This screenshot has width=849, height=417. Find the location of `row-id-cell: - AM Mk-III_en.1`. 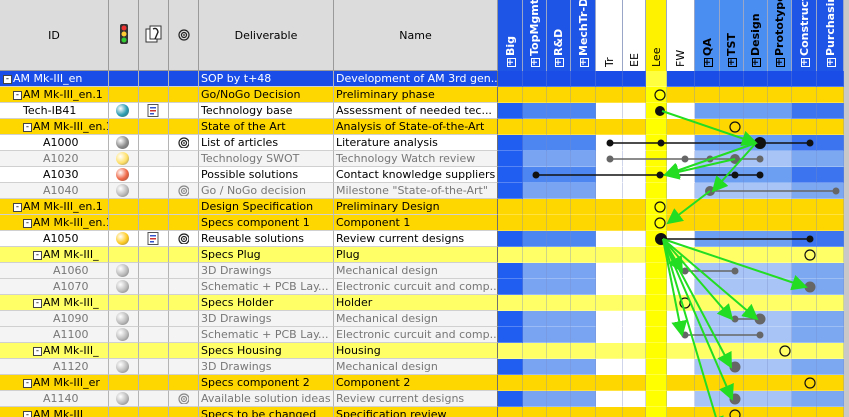

row-id-cell: - AM Mk-III_en.1 is located at coordinates (54, 127).